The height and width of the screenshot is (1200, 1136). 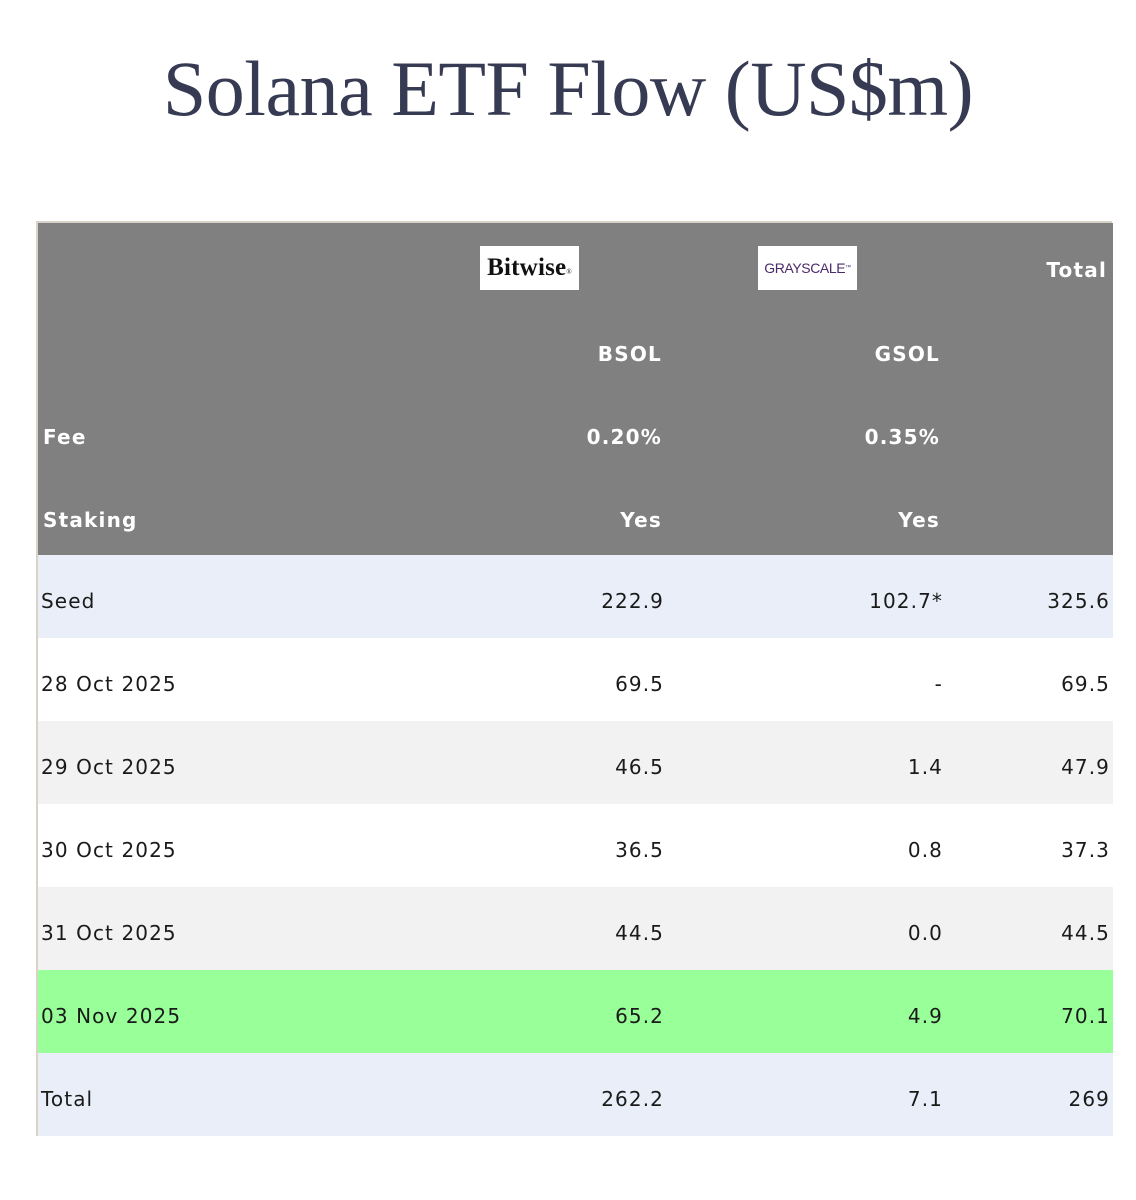 What do you see at coordinates (805, 268) in the screenshot?
I see `grayscale-logo-text: GRAYSCALE` at bounding box center [805, 268].